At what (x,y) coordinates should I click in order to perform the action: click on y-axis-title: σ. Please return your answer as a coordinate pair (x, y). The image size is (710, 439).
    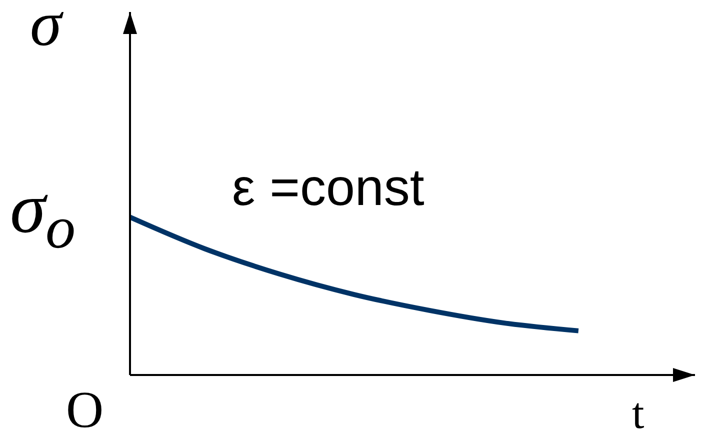
    Looking at the image, I should click on (46, 29).